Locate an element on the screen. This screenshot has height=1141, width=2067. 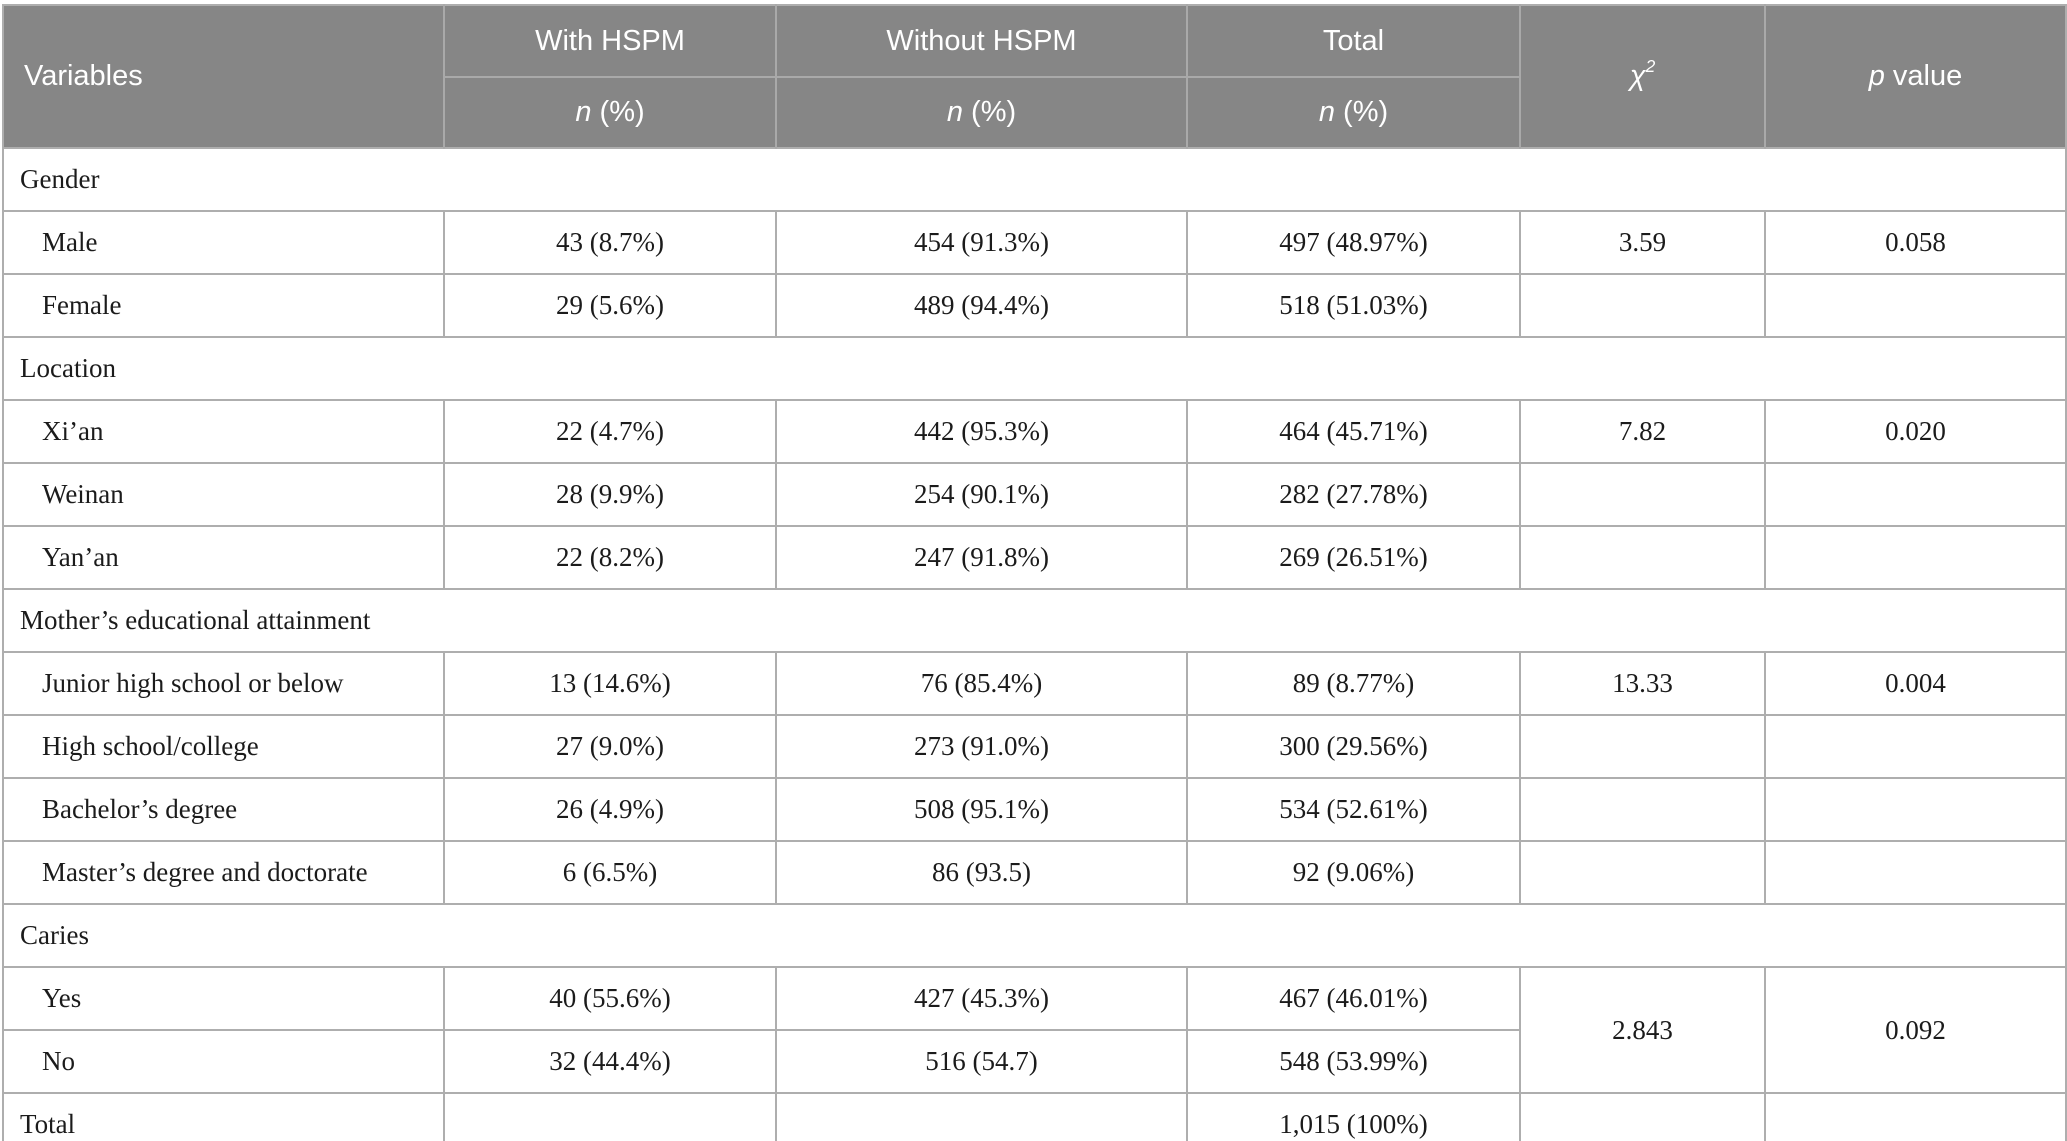
row-label: Bachelor’s degree is located at coordinates (223, 809).